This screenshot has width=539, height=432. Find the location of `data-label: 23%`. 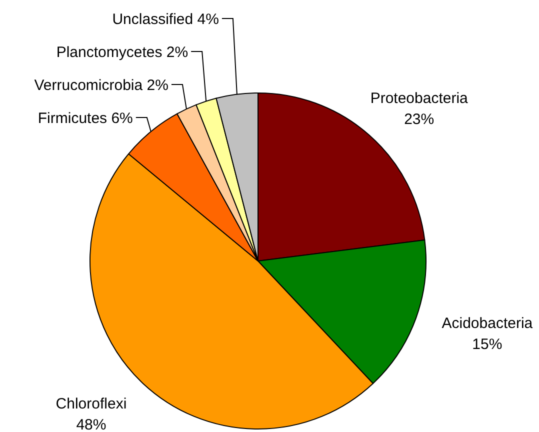

data-label: 23% is located at coordinates (419, 119).